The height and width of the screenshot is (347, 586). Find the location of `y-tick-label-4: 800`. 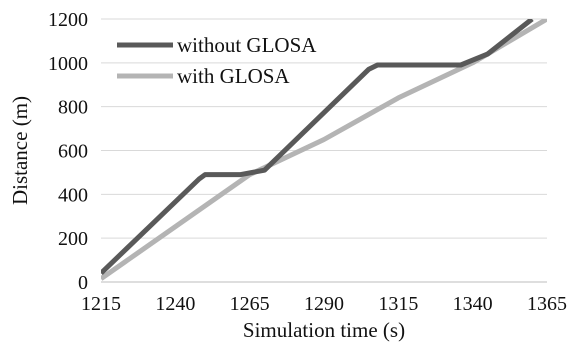

y-tick-label-4: 800 is located at coordinates (73, 108).